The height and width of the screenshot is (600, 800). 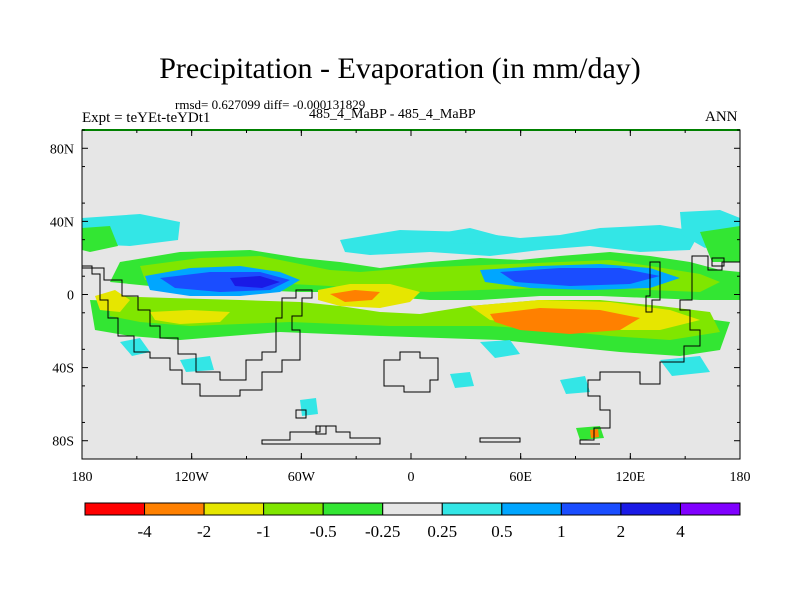 What do you see at coordinates (144, 531) in the screenshot?
I see `colorbar-label: -4` at bounding box center [144, 531].